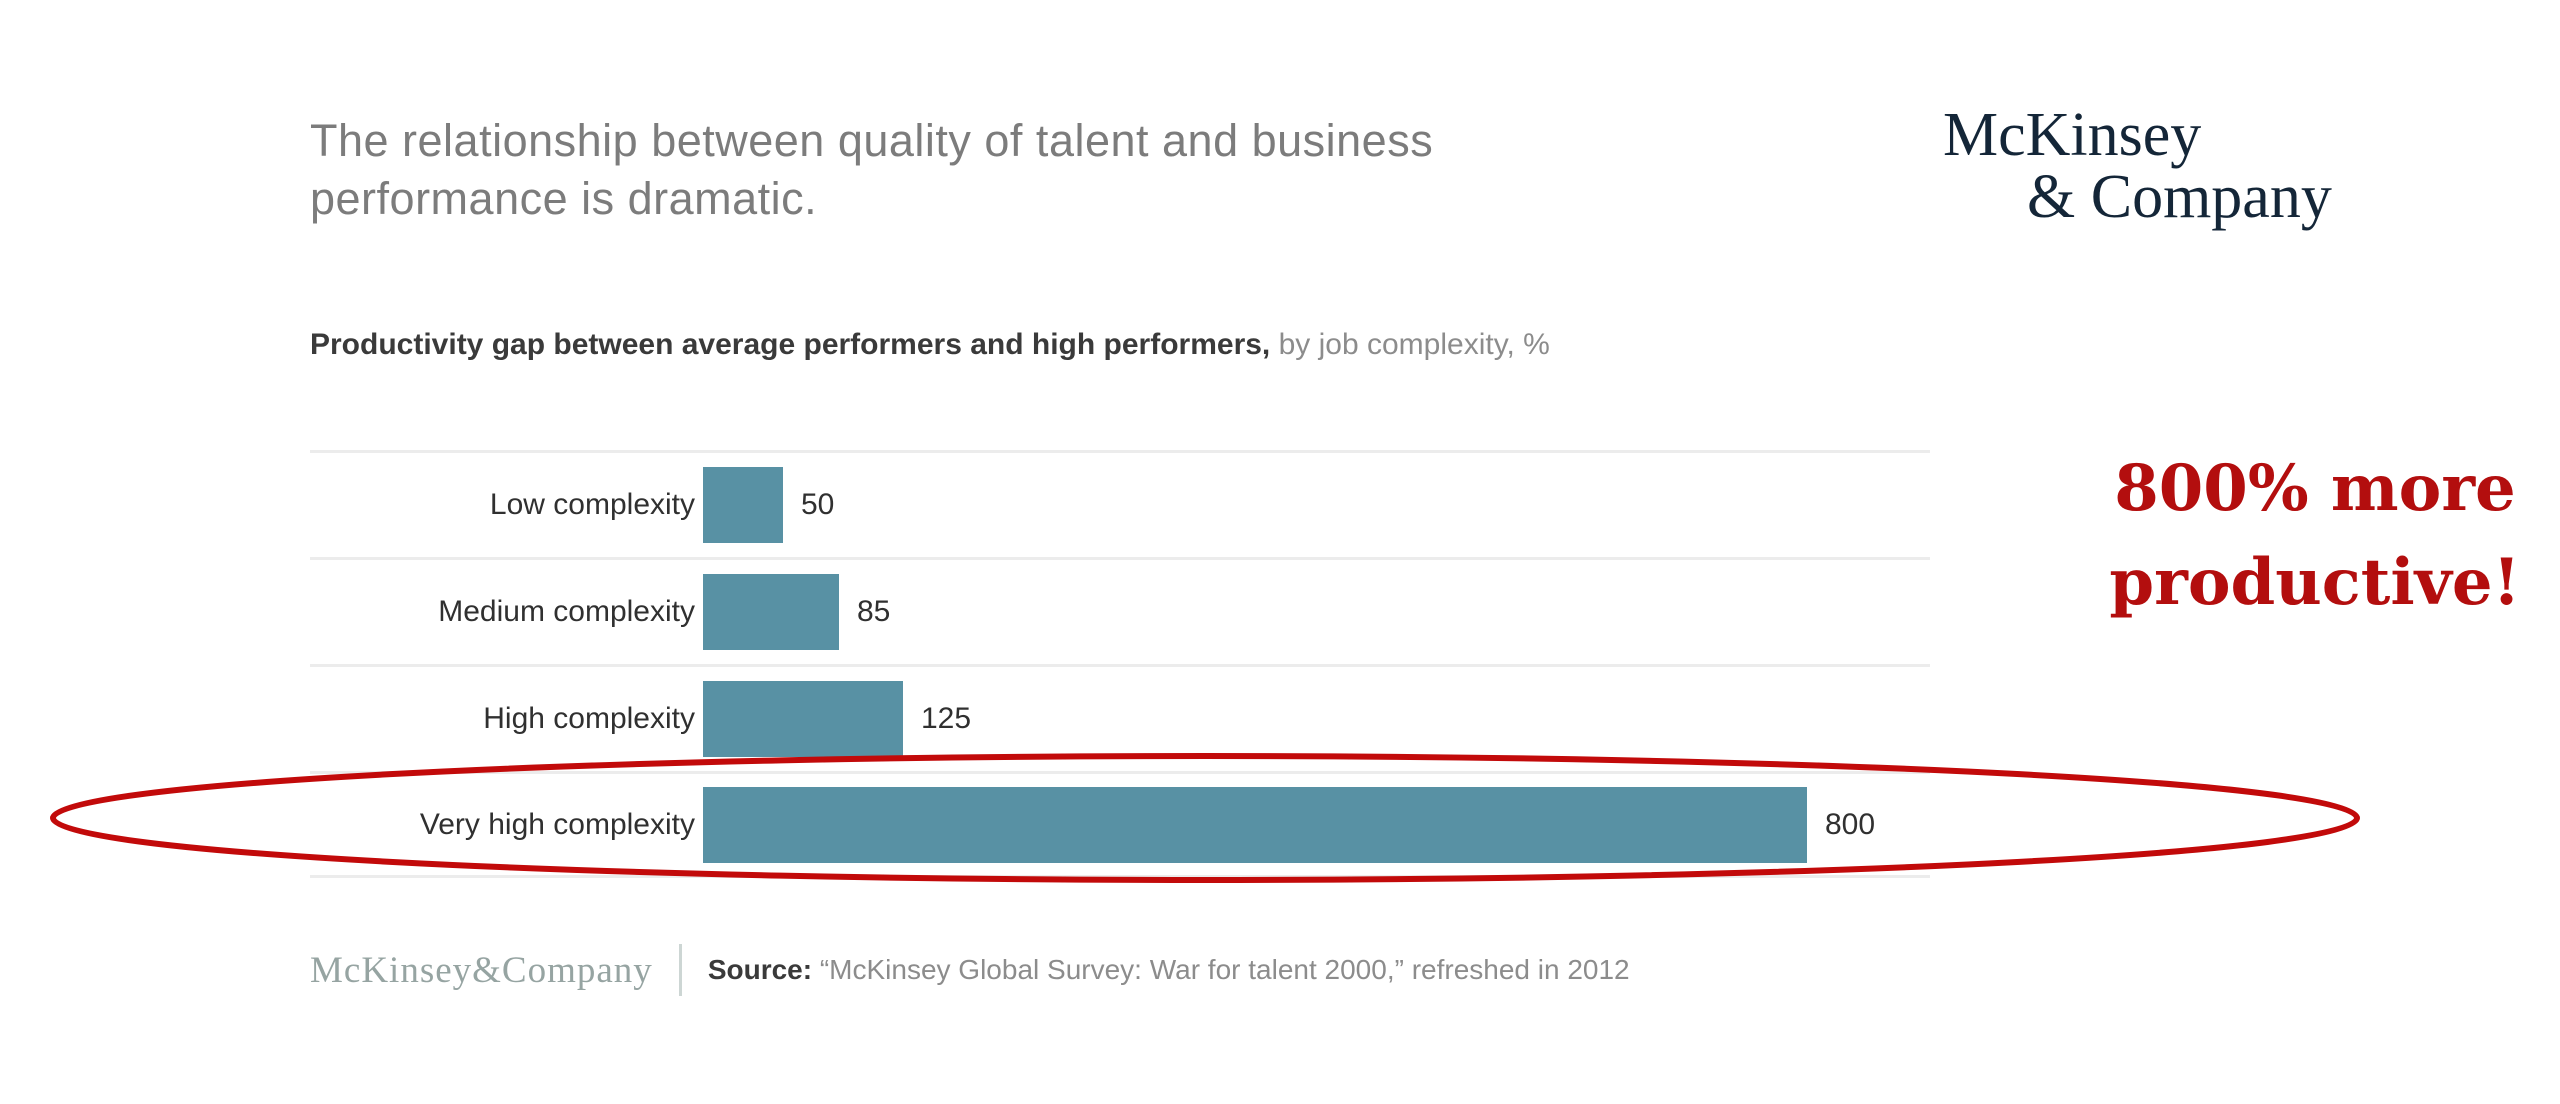 This screenshot has height=1104, width=2560. I want to click on footer-wordmark: McKinsey&Company, so click(481, 970).